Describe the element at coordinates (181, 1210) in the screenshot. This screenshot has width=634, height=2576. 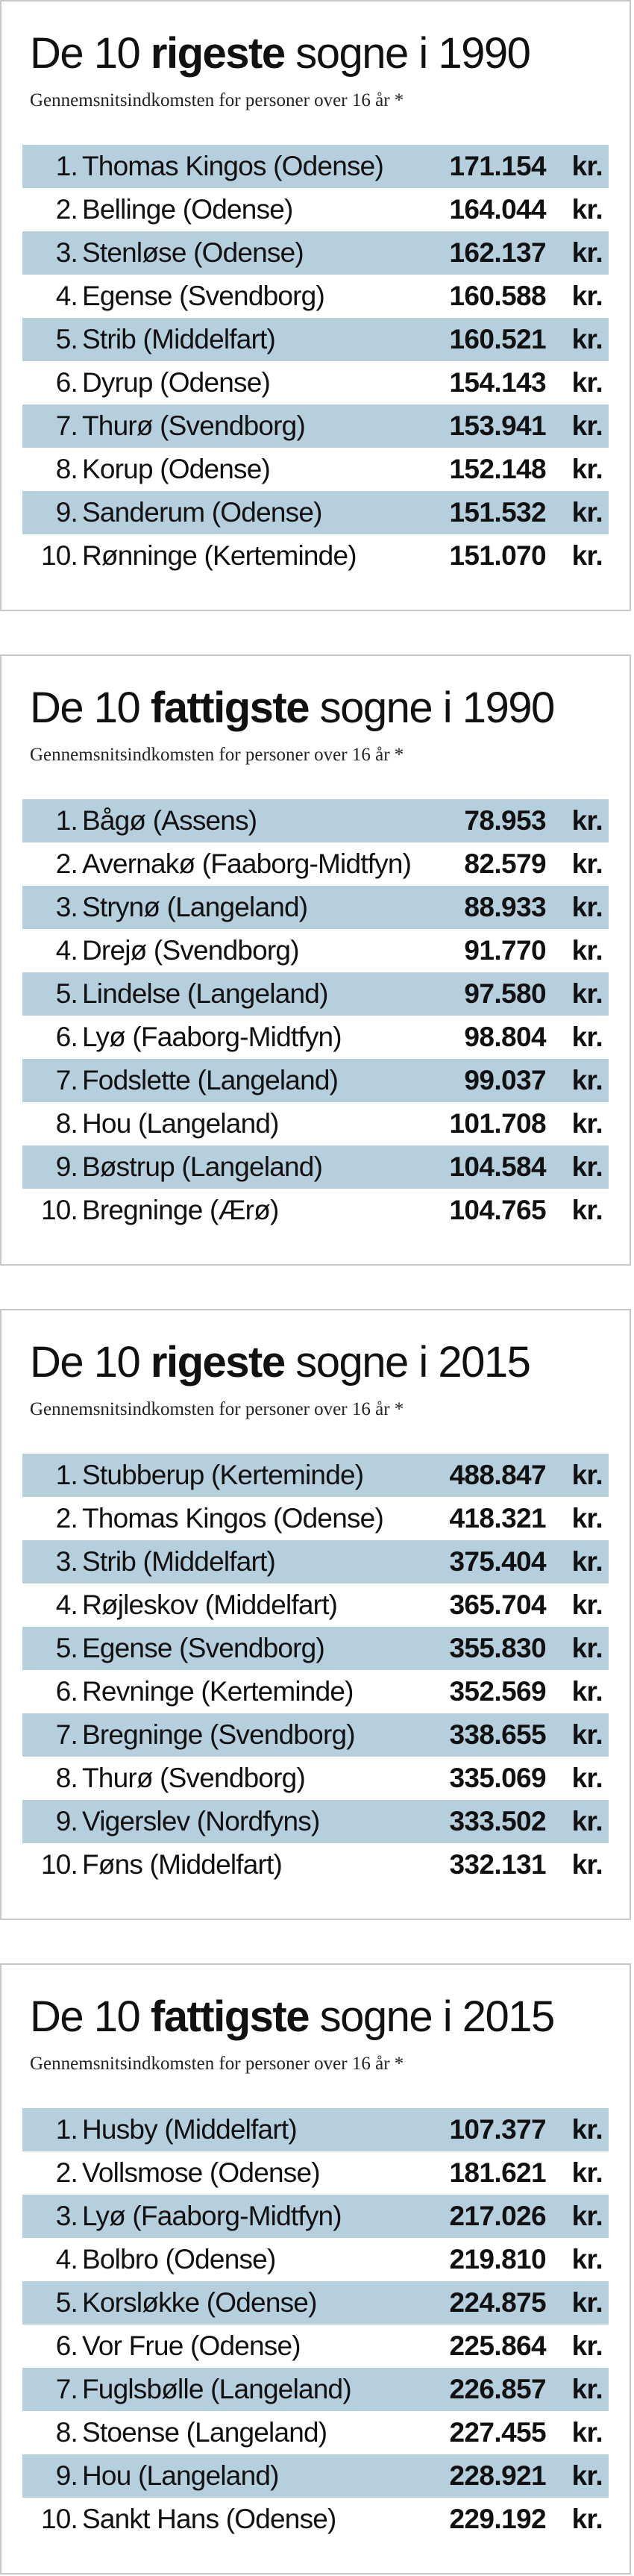
I see `parish-name: Bregninge (Ærø)` at that location.